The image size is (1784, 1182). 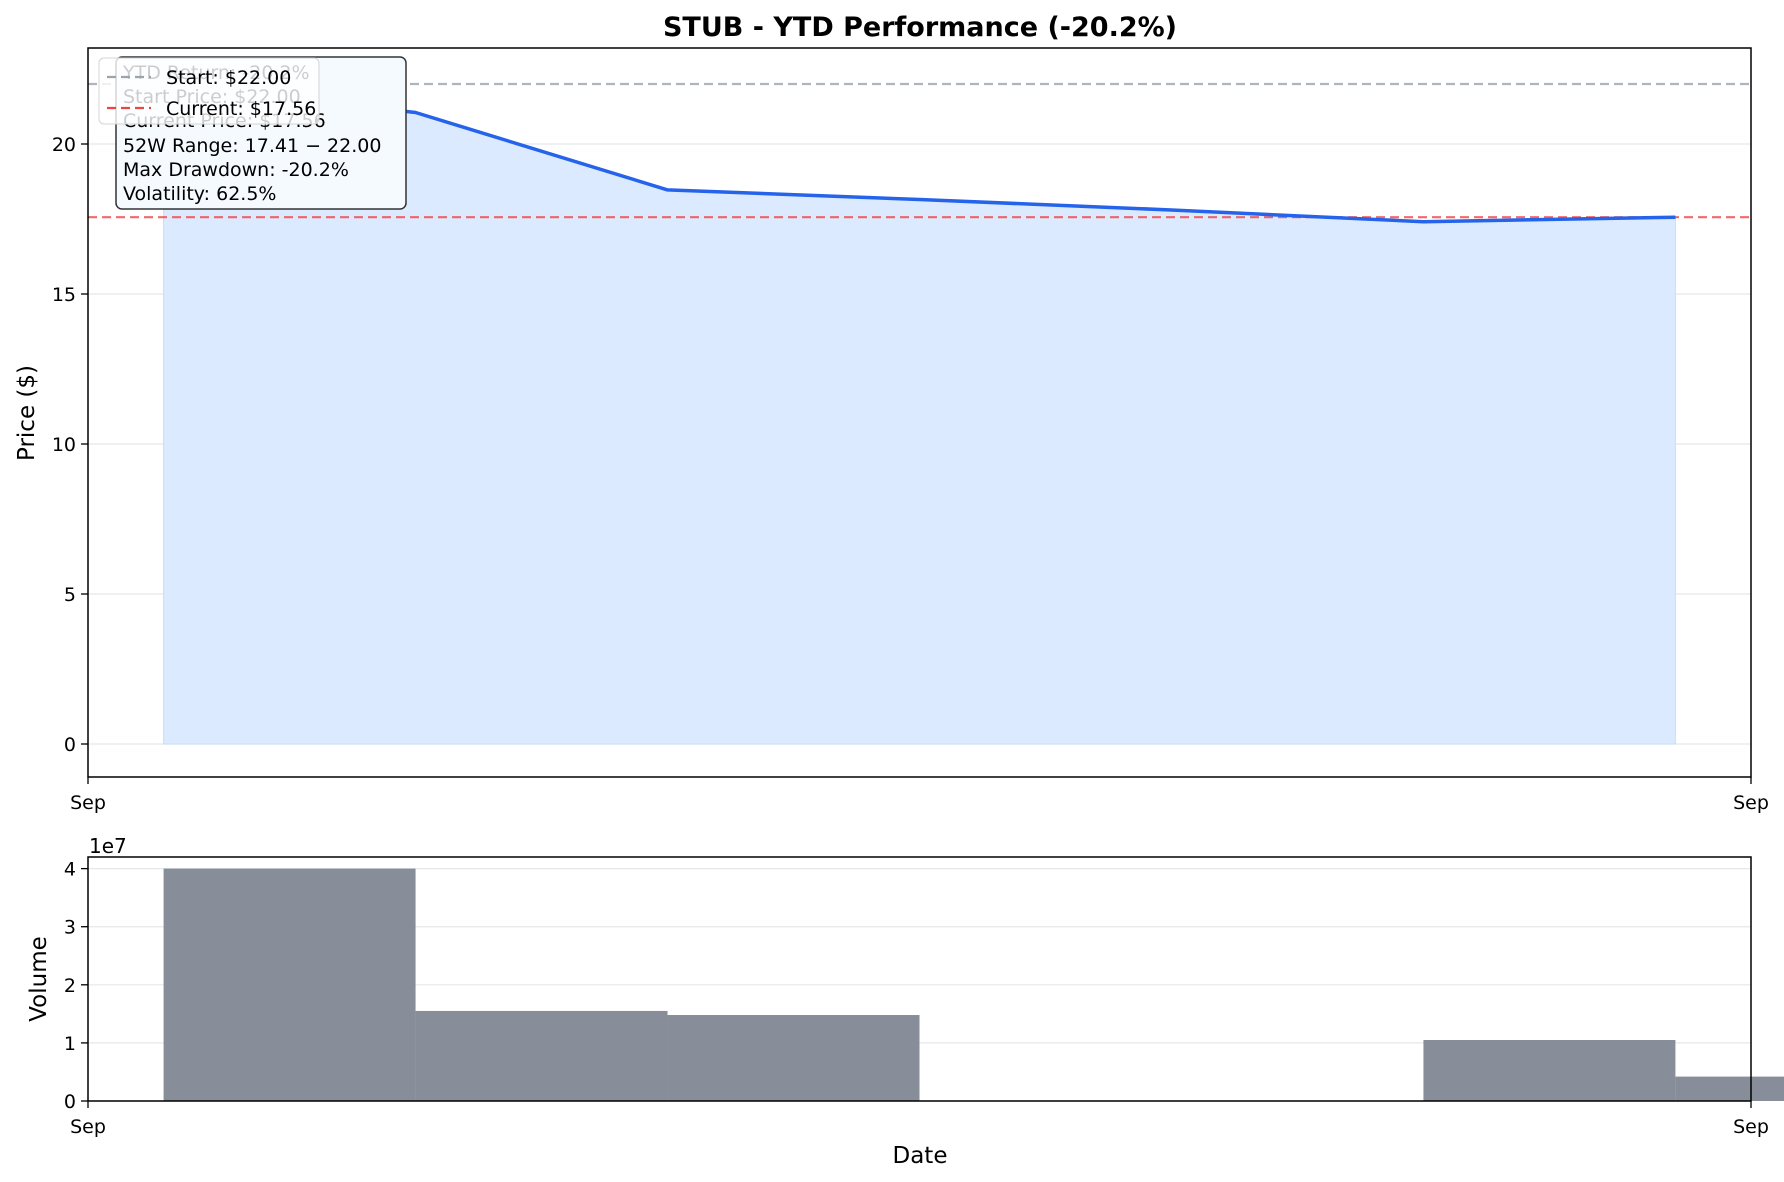 What do you see at coordinates (64, 445) in the screenshot?
I see `price-y-tick-label: 10` at bounding box center [64, 445].